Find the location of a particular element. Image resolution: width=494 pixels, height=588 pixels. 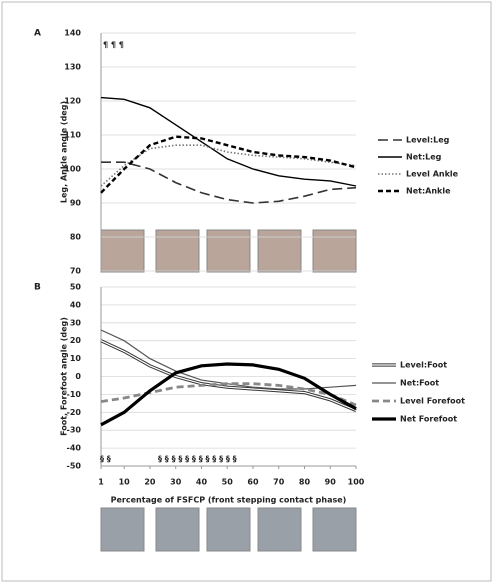

photos-b is located at coordinates (228, 529).